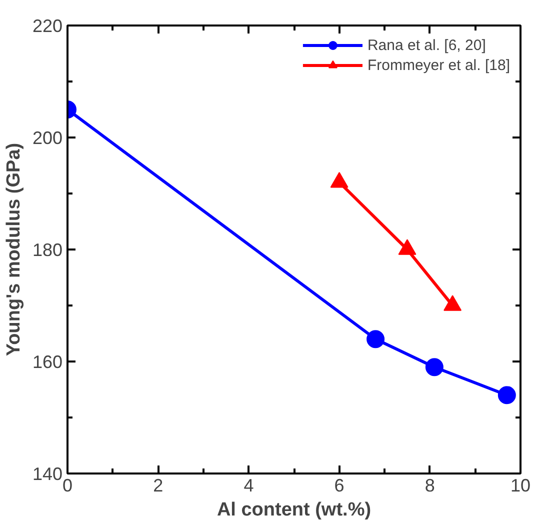  What do you see at coordinates (67, 486) in the screenshot?
I see `x-tick-label: 0` at bounding box center [67, 486].